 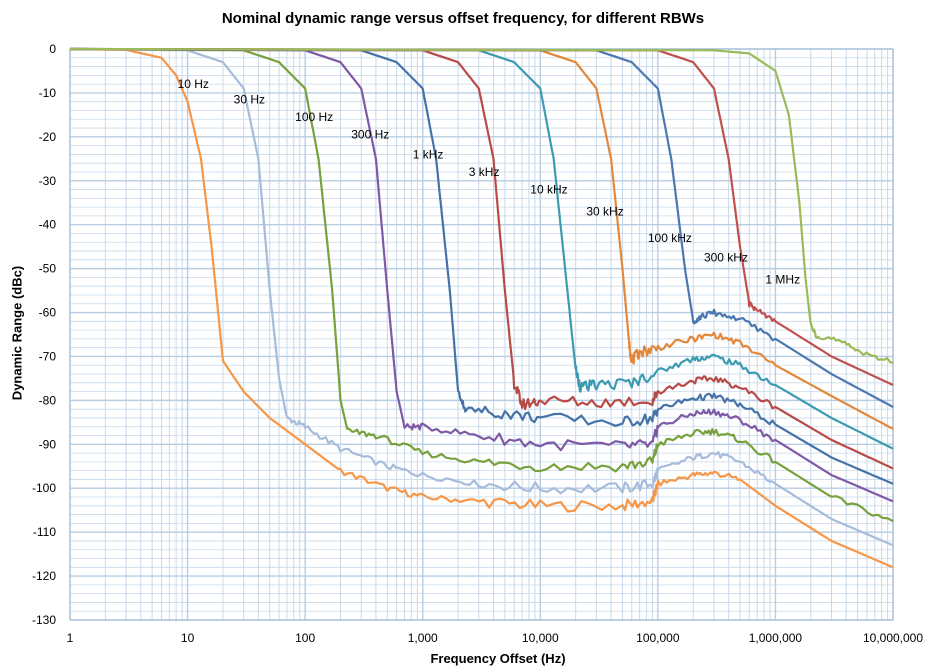 What do you see at coordinates (188, 638) in the screenshot?
I see `x-tick-label: 10` at bounding box center [188, 638].